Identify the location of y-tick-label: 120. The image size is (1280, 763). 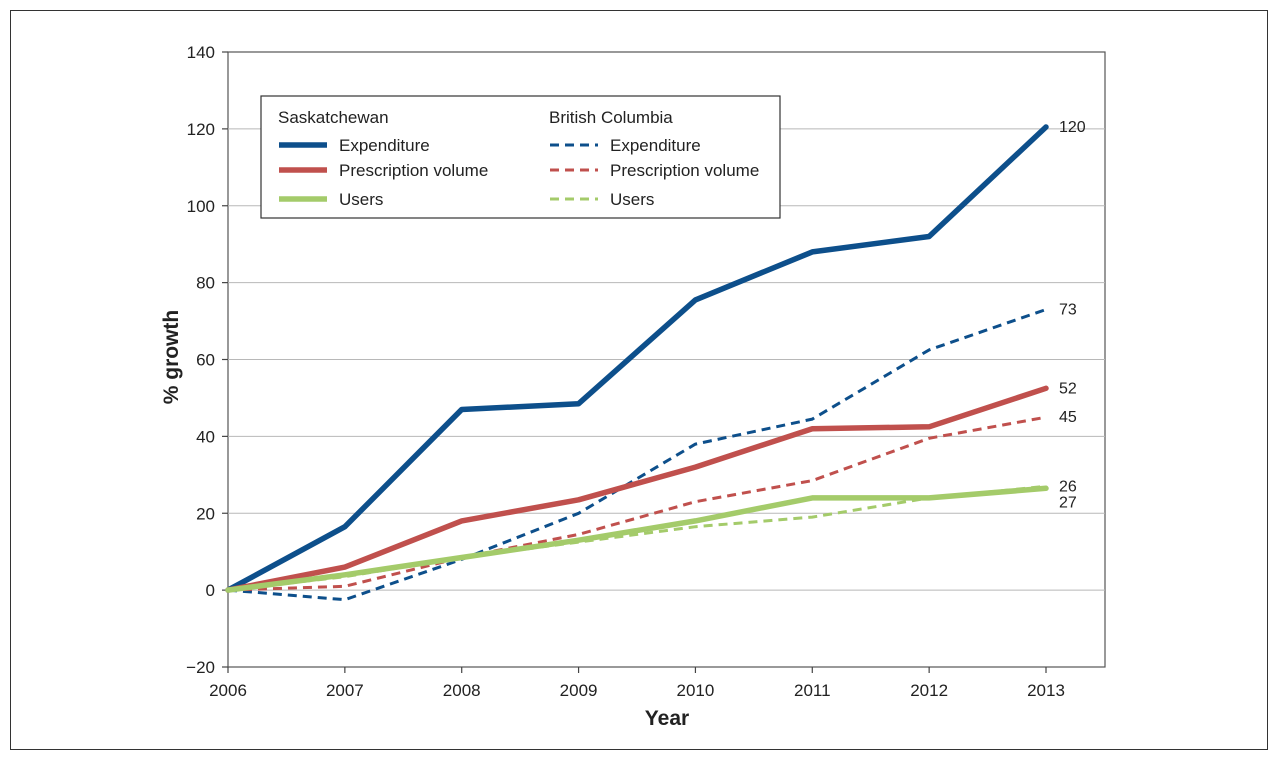
(201, 129).